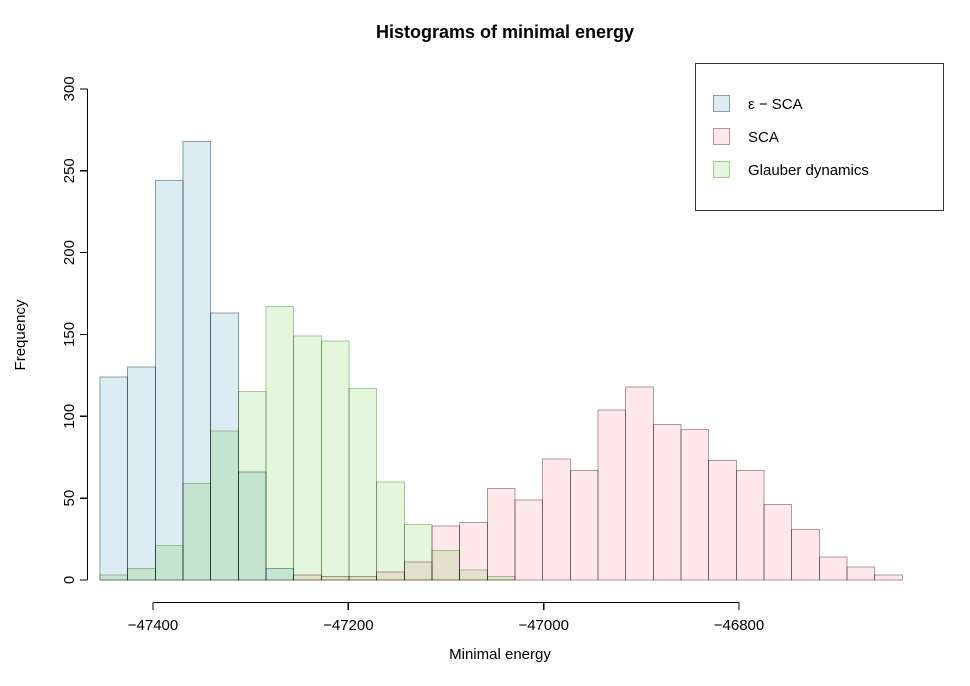 This screenshot has width=970, height=686. Describe the element at coordinates (505, 32) in the screenshot. I see `chart-title: Histograms of minimal energy` at that location.